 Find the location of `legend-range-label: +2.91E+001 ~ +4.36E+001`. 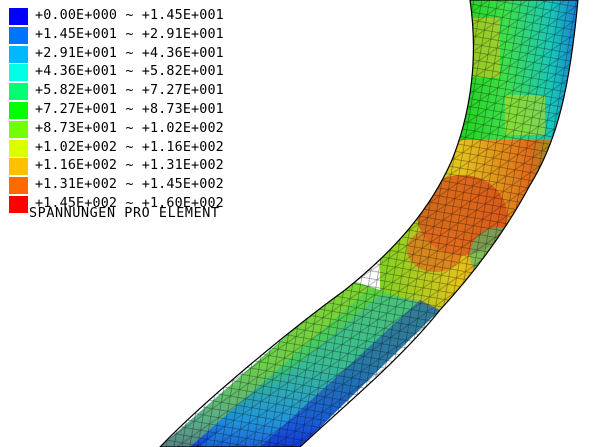

legend-range-label: +2.91E+001 ~ +4.36E+001 is located at coordinates (129, 53).